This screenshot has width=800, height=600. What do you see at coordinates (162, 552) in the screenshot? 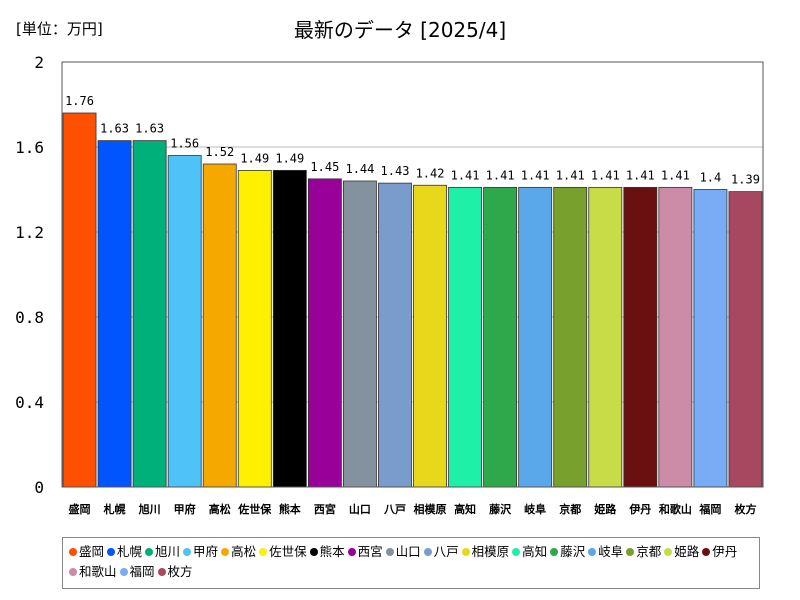
I see `legend-item: 旭川` at bounding box center [162, 552].